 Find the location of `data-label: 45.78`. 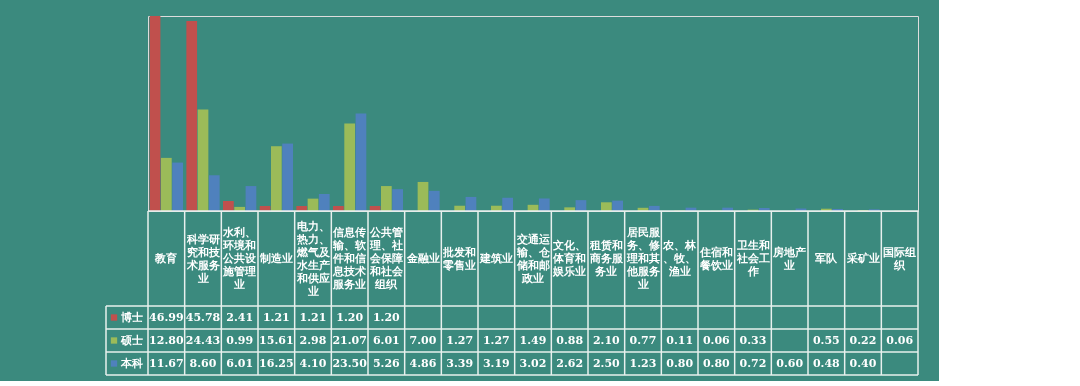

data-label: 45.78 is located at coordinates (203, 317).